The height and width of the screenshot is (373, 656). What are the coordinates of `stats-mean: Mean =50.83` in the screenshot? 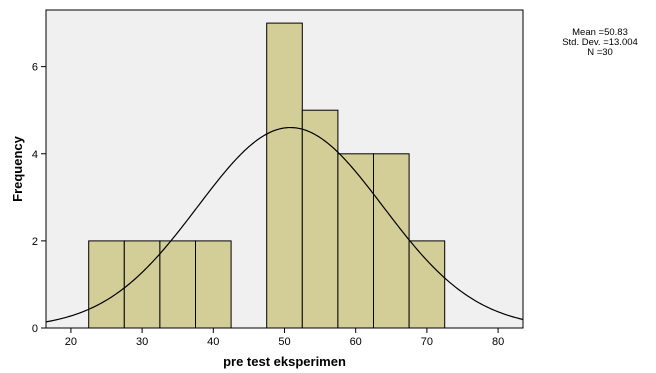 It's located at (600, 32).